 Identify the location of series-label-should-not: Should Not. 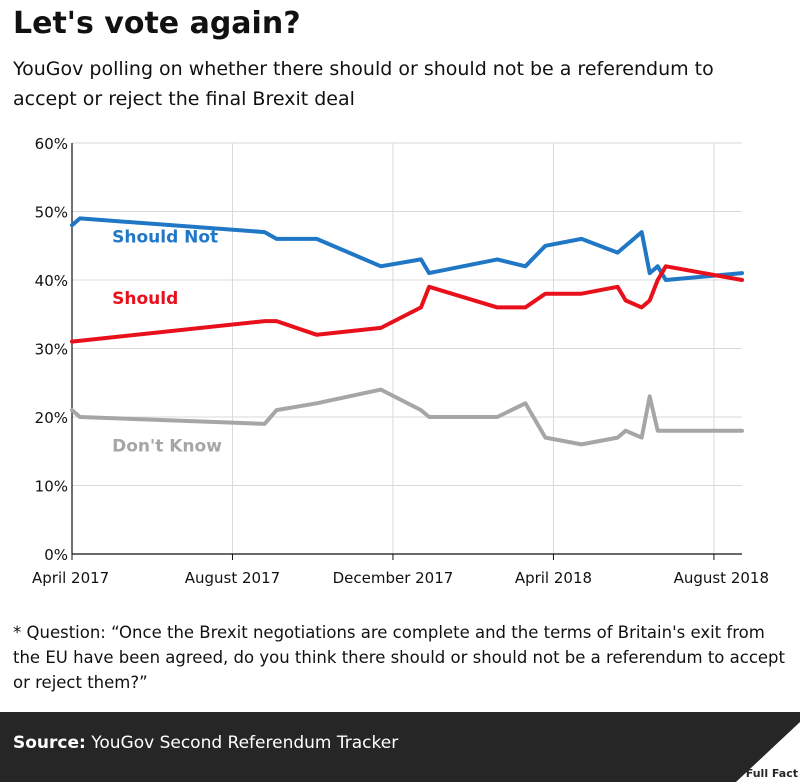
(165, 237).